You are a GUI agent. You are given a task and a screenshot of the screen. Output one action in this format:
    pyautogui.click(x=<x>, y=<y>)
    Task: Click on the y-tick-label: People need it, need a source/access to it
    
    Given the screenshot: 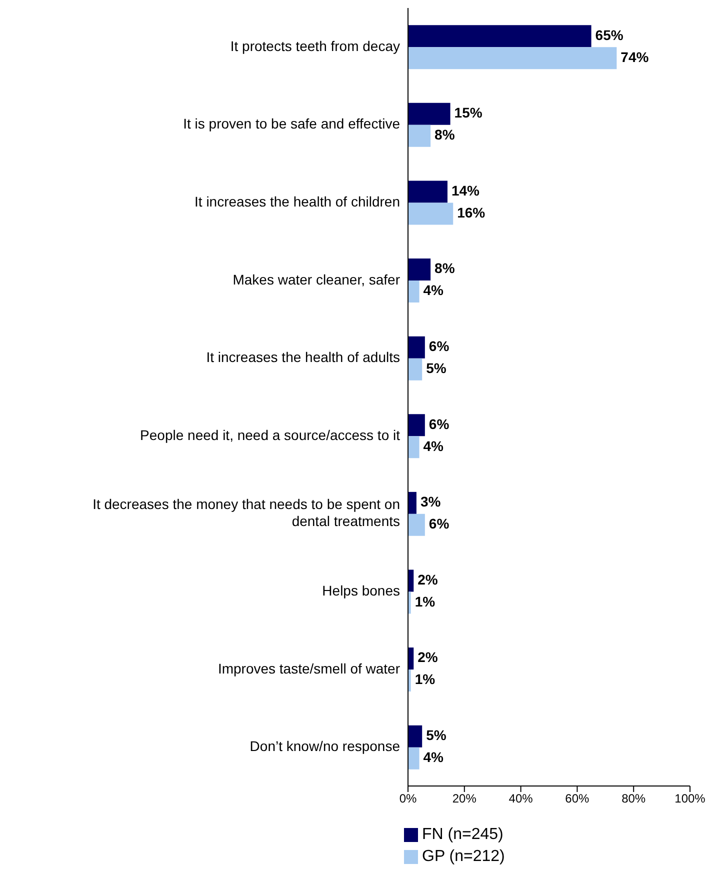 What is the action you would take?
    pyautogui.click(x=270, y=434)
    